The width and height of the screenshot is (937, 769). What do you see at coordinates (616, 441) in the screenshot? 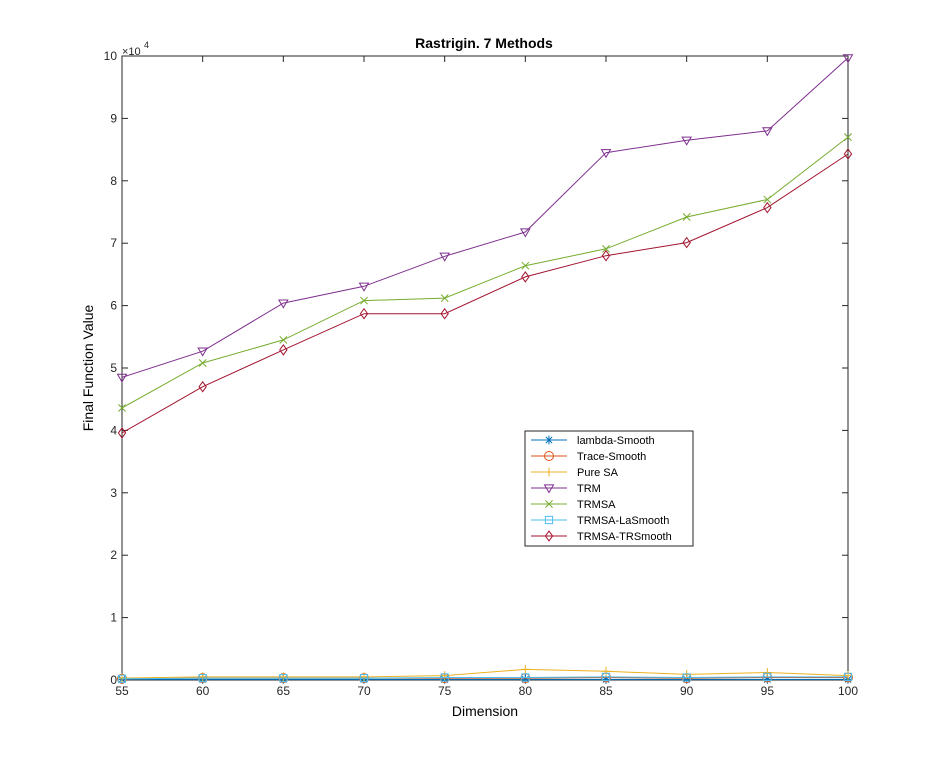
I see `legend-label: lambda-Smooth` at bounding box center [616, 441].